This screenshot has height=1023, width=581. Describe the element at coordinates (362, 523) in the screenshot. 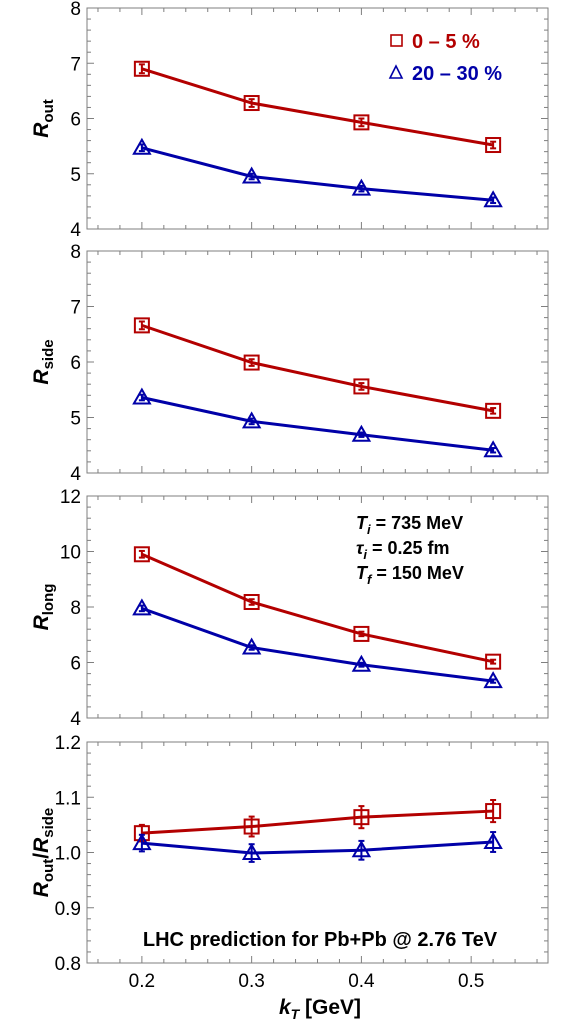

I see `parameter-symbol: T` at that location.